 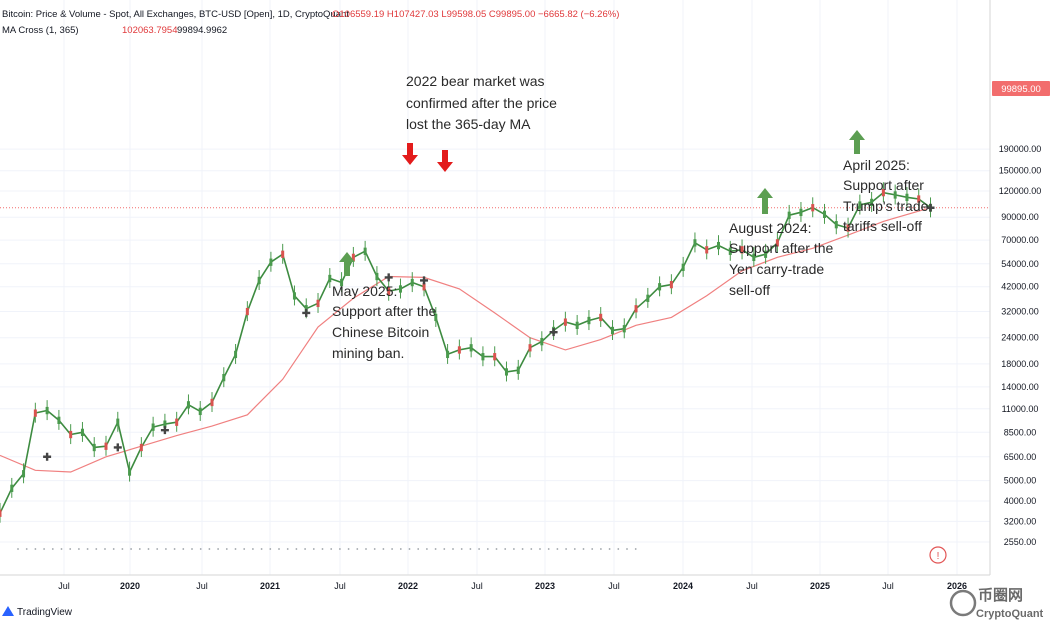 What do you see at coordinates (202, 30) in the screenshot?
I see `indicator-value-2: 99894.9962` at bounding box center [202, 30].